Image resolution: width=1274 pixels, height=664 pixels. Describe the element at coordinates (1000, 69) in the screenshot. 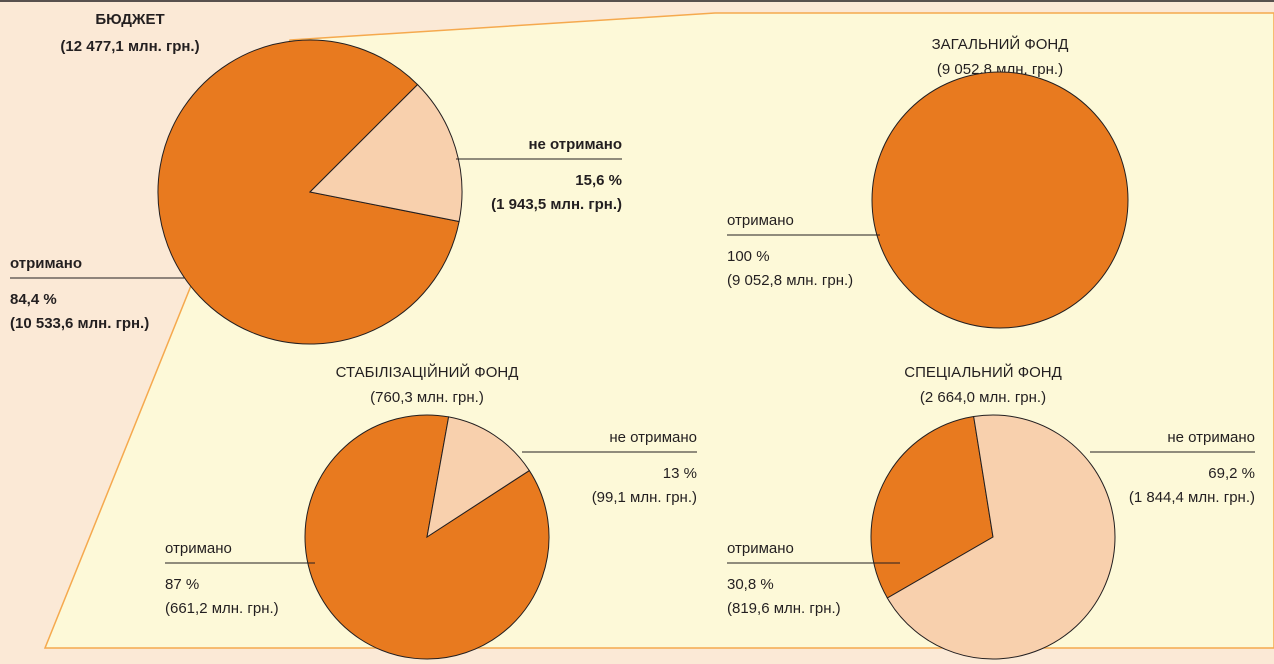

I see `chart-subtitle: (9 052,8 млн. грн.)` at that location.